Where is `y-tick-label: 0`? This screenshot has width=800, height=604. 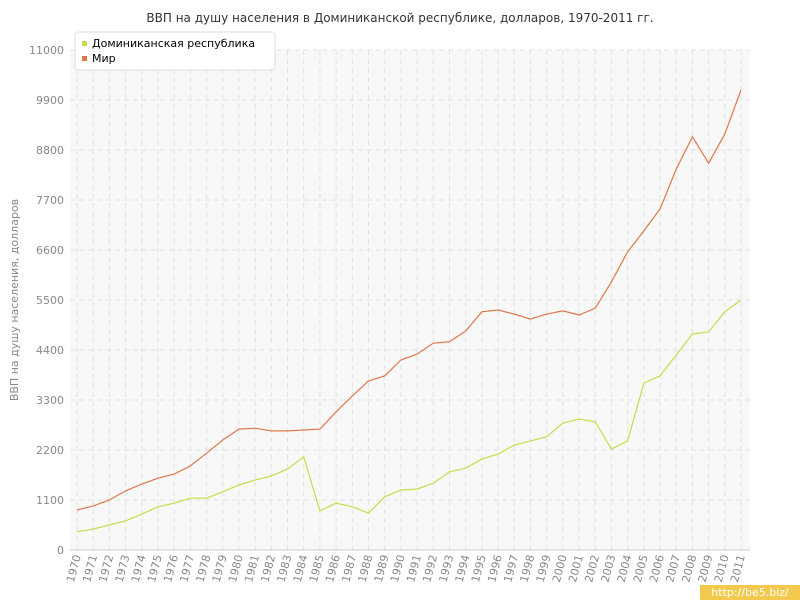 y-tick-label: 0 is located at coordinates (60, 550).